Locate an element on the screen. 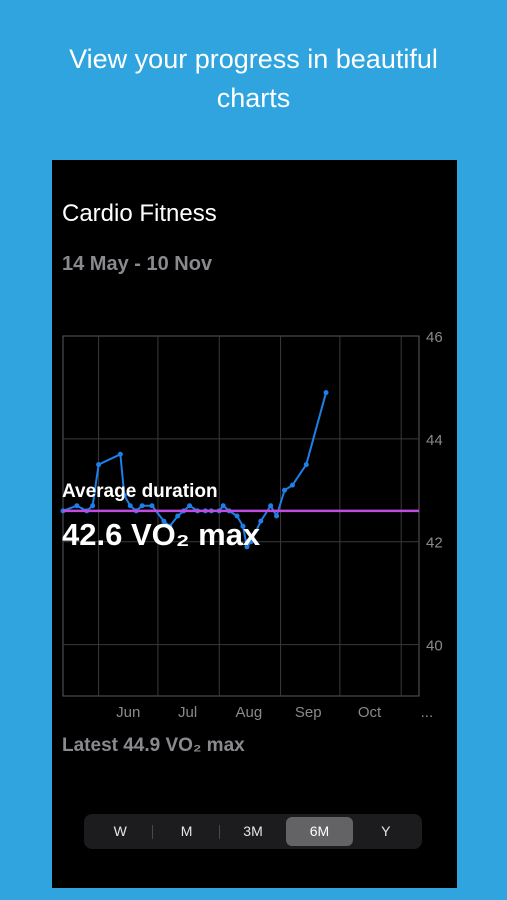  promo-headline: View your progress in beautiful charts is located at coordinates (253, 79).